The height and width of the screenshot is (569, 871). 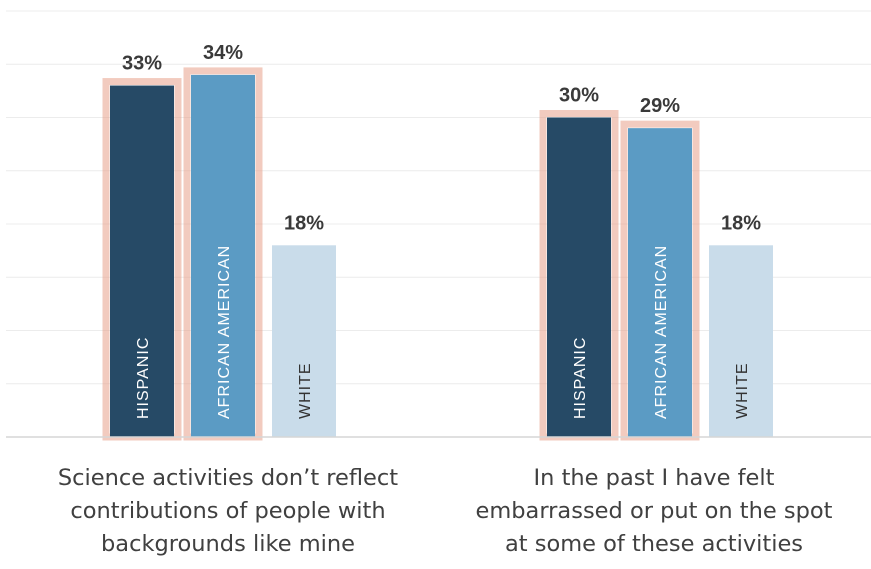 I want to click on value-label: 30%, so click(x=579, y=96).